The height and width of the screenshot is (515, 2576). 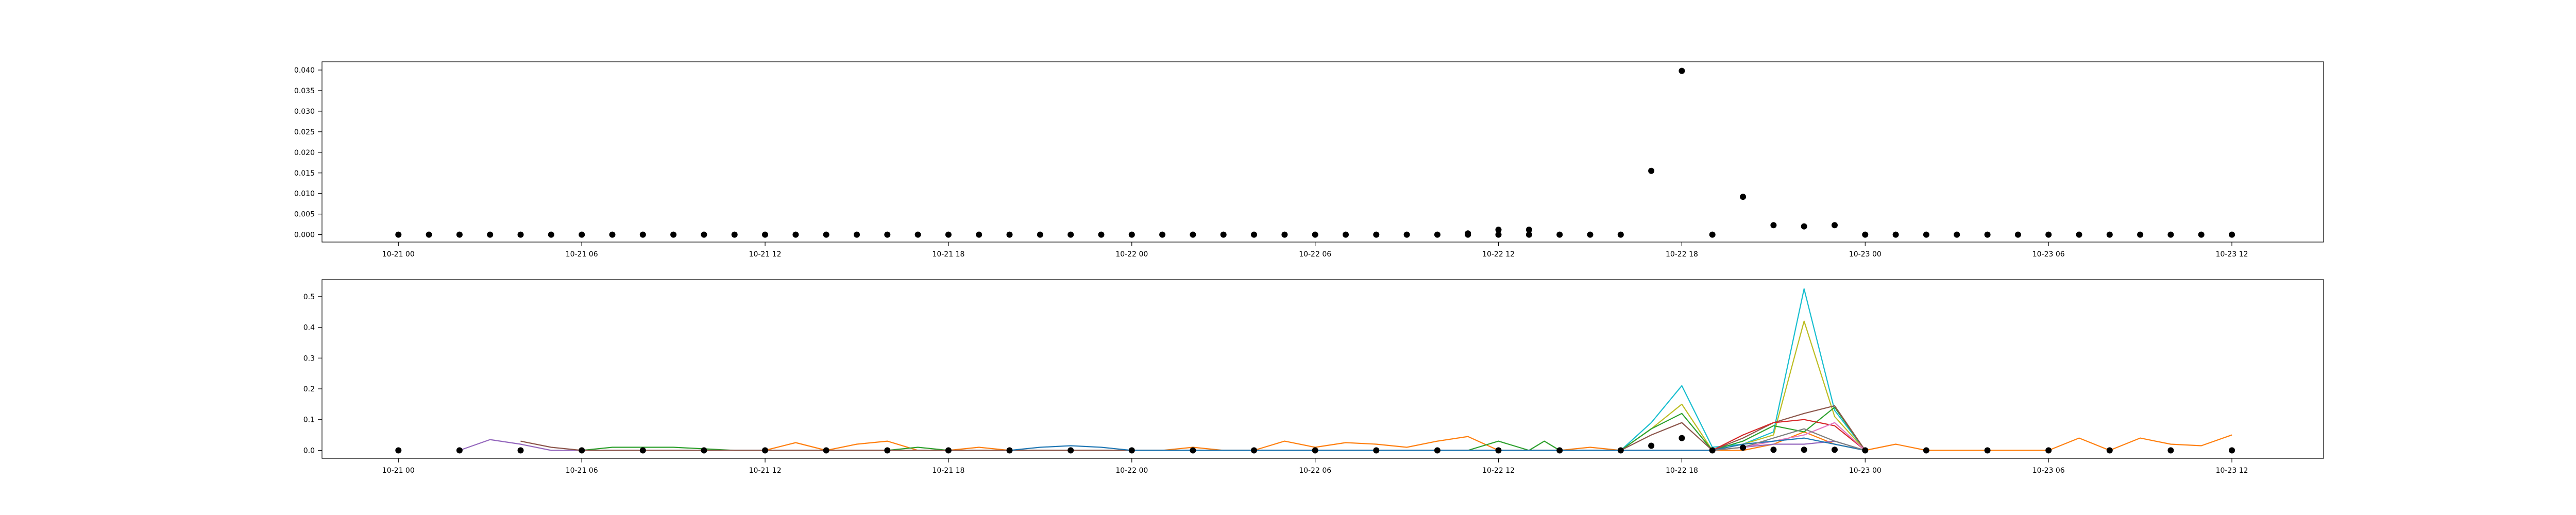 What do you see at coordinates (309, 389) in the screenshot?
I see `y-tick-label: 0.2` at bounding box center [309, 389].